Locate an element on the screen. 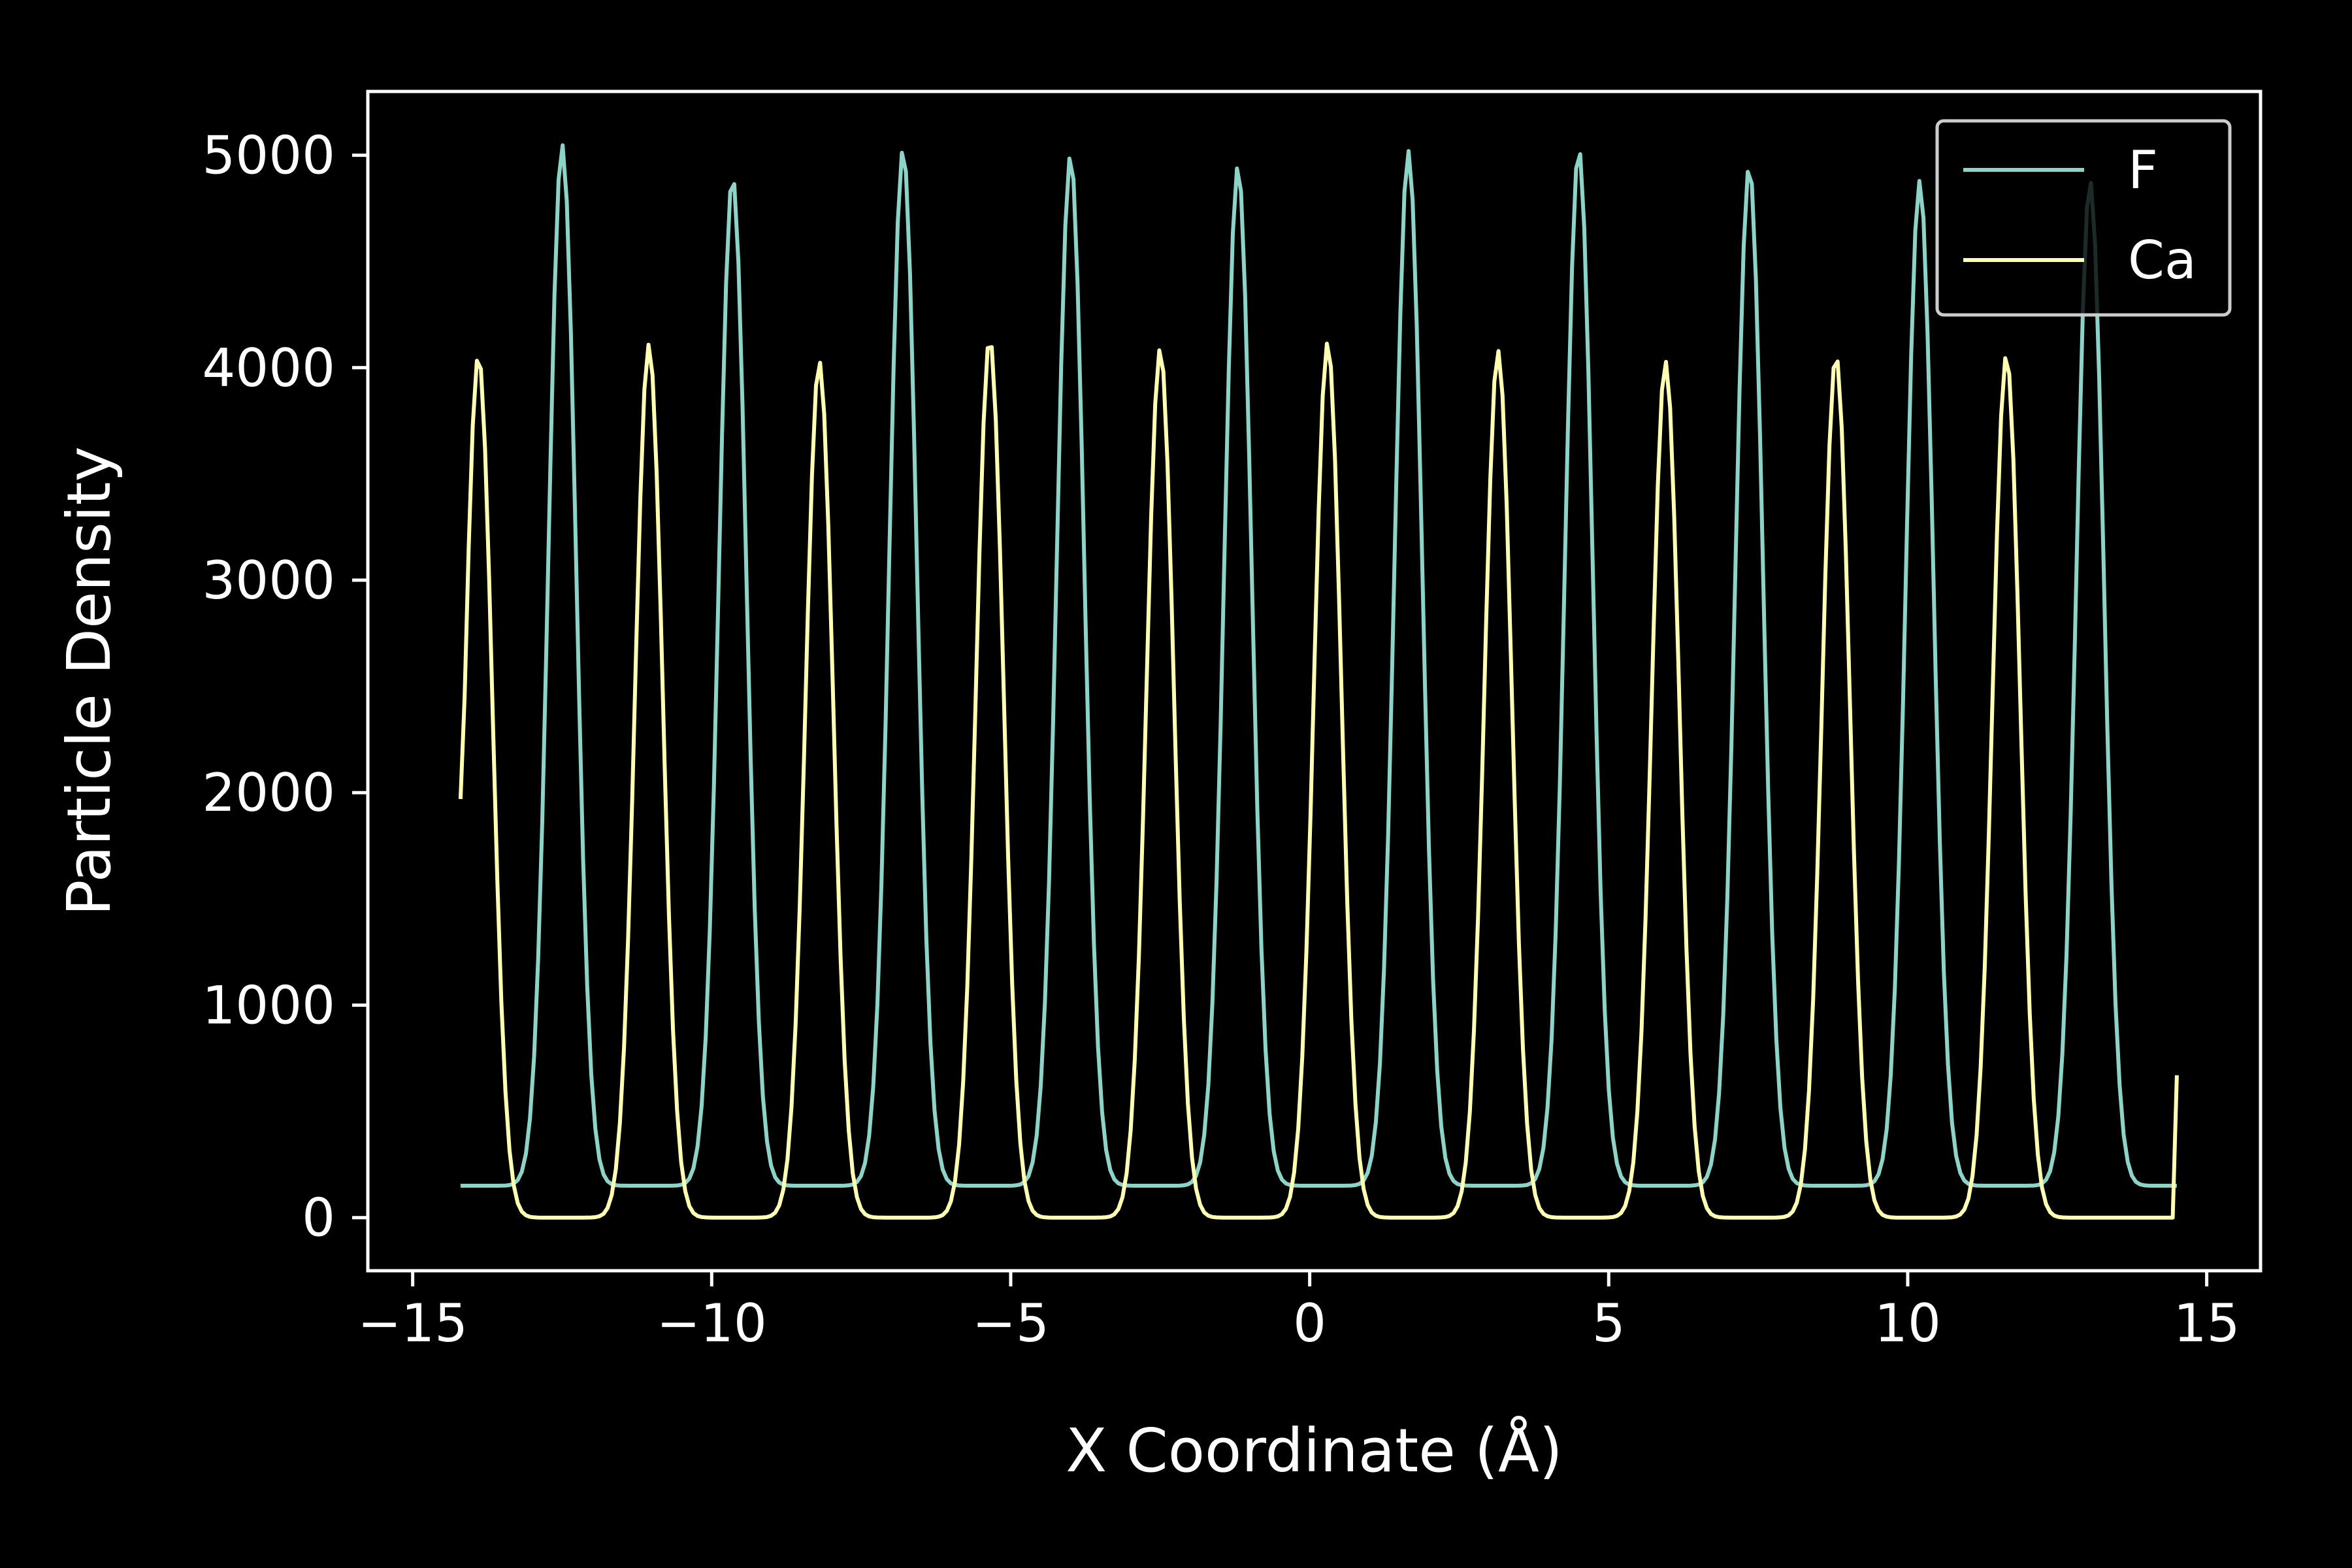 Image resolution: width=2352 pixels, height=1568 pixels. y-tick-label: 1000 is located at coordinates (268, 1005).